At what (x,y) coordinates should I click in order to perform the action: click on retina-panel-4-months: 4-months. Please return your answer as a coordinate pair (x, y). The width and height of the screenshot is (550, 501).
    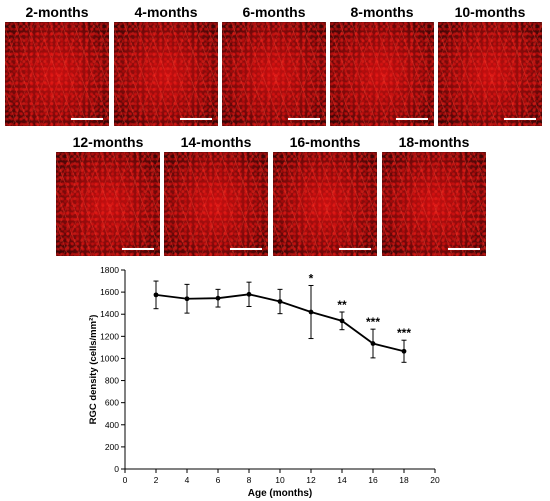
    Looking at the image, I should click on (166, 64).